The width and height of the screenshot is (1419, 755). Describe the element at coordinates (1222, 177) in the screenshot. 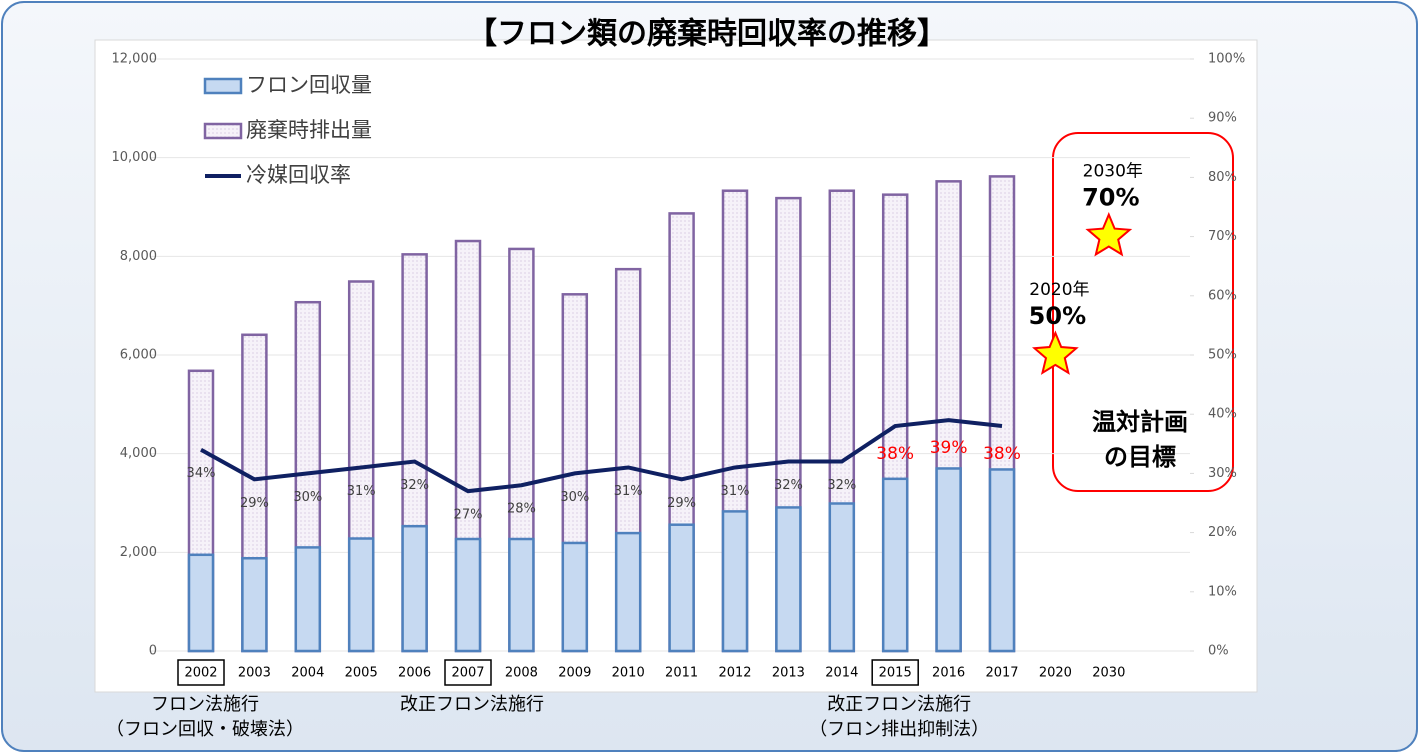

I see `y2-tick-label: 80%` at that location.